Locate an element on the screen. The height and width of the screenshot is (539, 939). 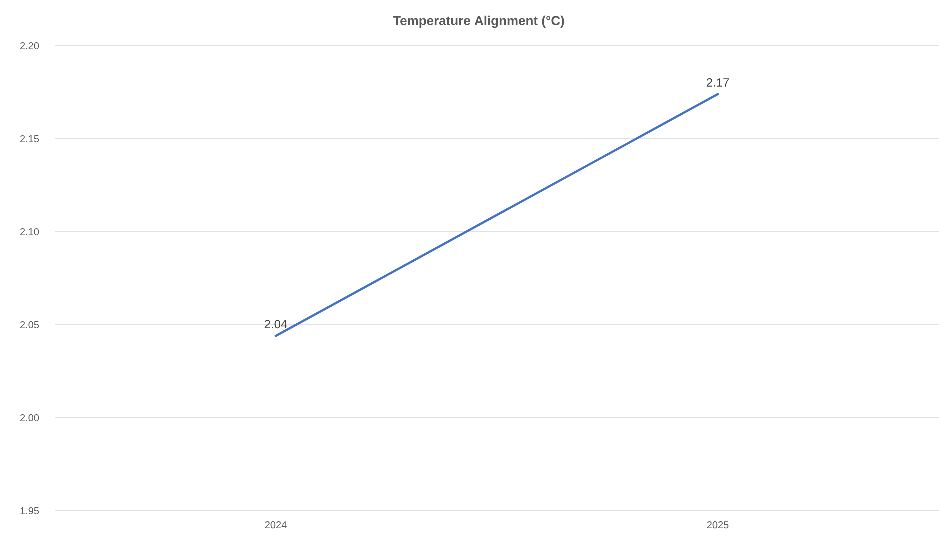
y-tick-label: 2.10 is located at coordinates (30, 232).